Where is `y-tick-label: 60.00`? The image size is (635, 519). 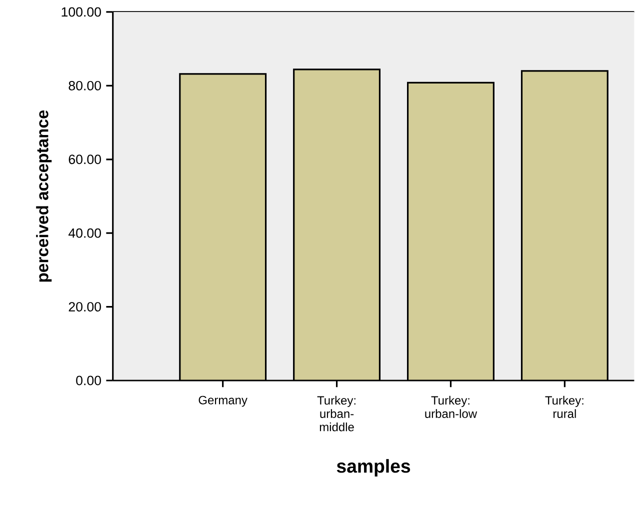 y-tick-label: 60.00 is located at coordinates (84, 159).